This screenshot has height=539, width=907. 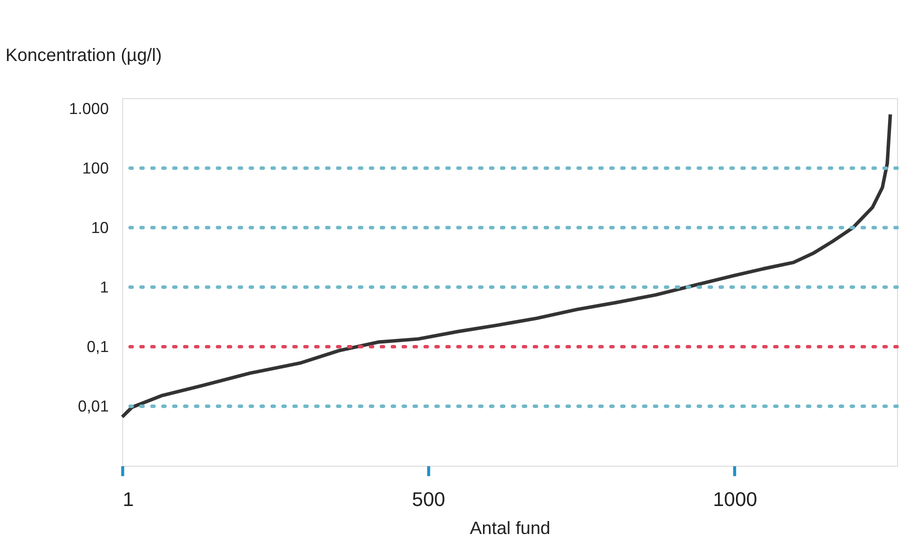 What do you see at coordinates (93, 407) in the screenshot?
I see `y-tick-label: 0,01` at bounding box center [93, 407].